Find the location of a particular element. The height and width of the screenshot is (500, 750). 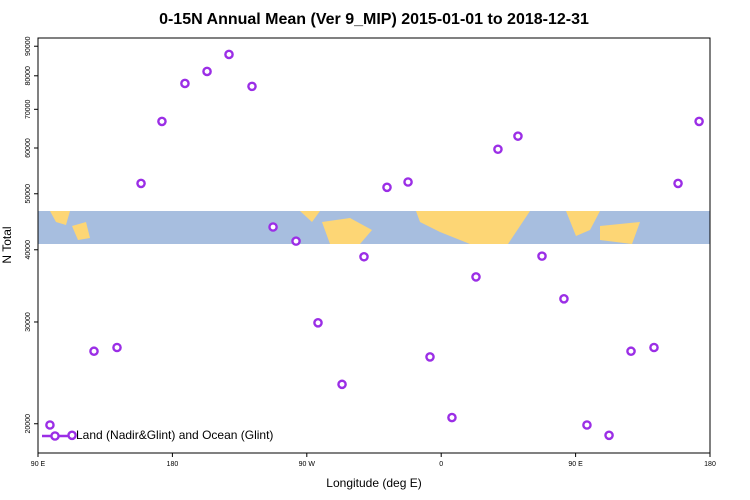

map-ocean is located at coordinates (374, 227).